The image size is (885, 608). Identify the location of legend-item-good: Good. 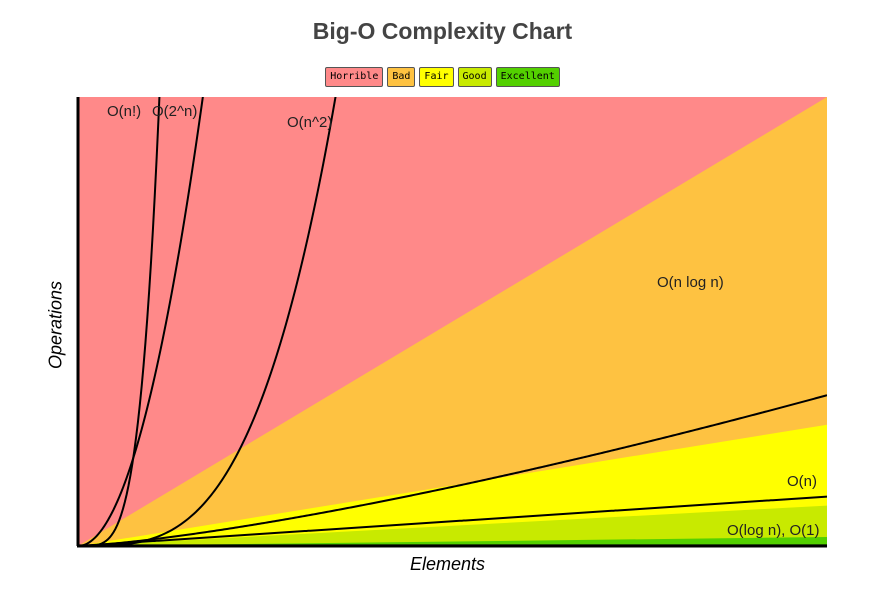
(474, 77).